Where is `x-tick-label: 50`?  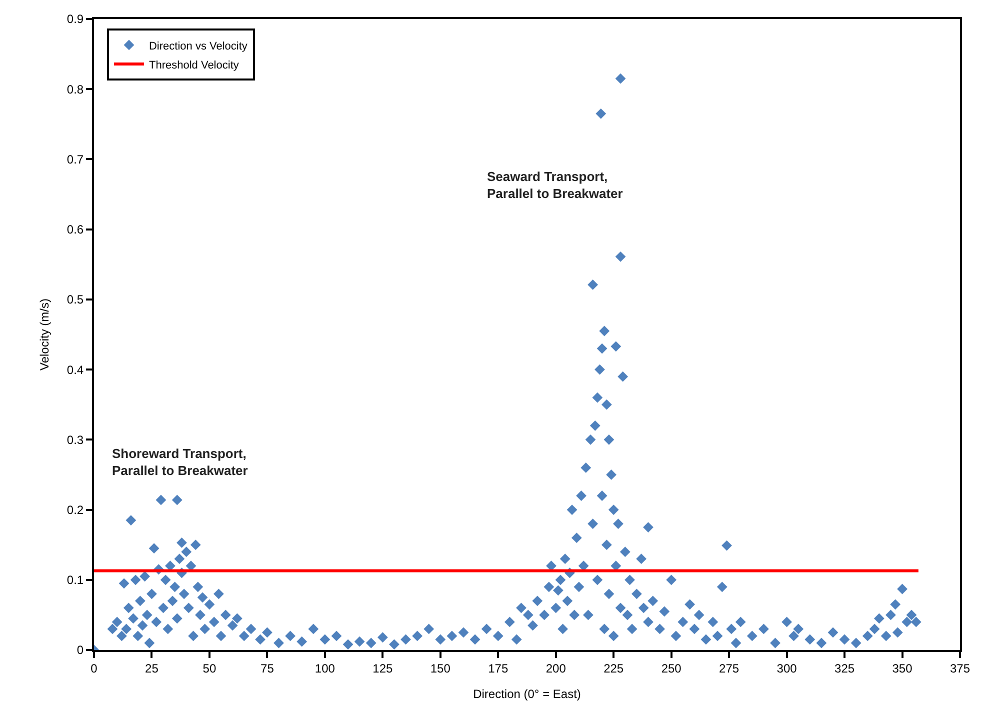
x-tick-label: 50 is located at coordinates (209, 668).